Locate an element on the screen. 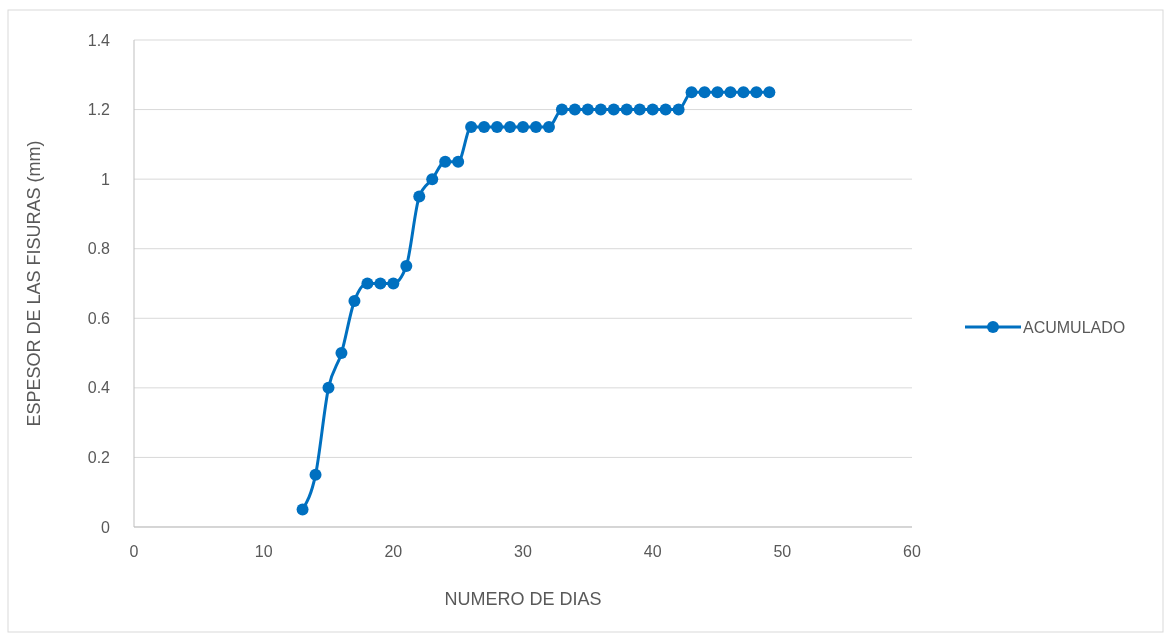 The width and height of the screenshot is (1173, 638). y-tick-label: 1.2 is located at coordinates (99, 110).